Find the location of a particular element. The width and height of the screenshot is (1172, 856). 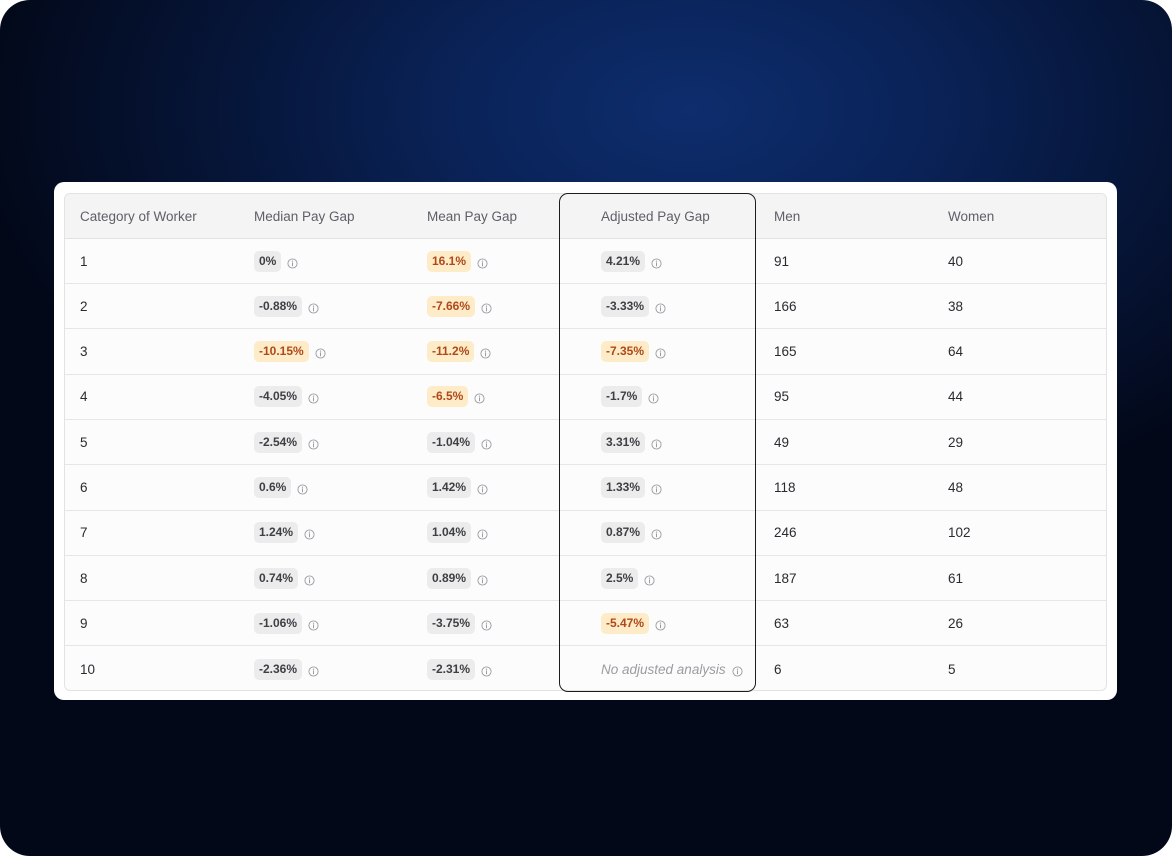

adjusted-pay-gap-badge: -1.7% is located at coordinates (622, 397).